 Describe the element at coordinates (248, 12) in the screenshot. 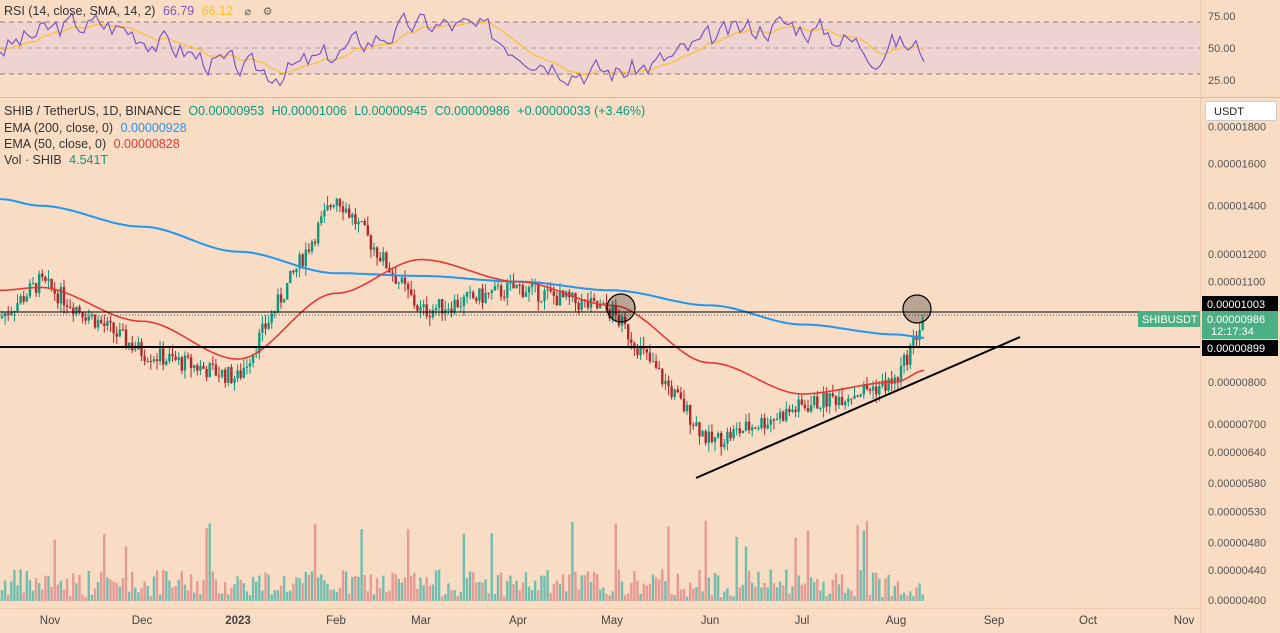

I see `eye-slash-icon: ⌀` at that location.